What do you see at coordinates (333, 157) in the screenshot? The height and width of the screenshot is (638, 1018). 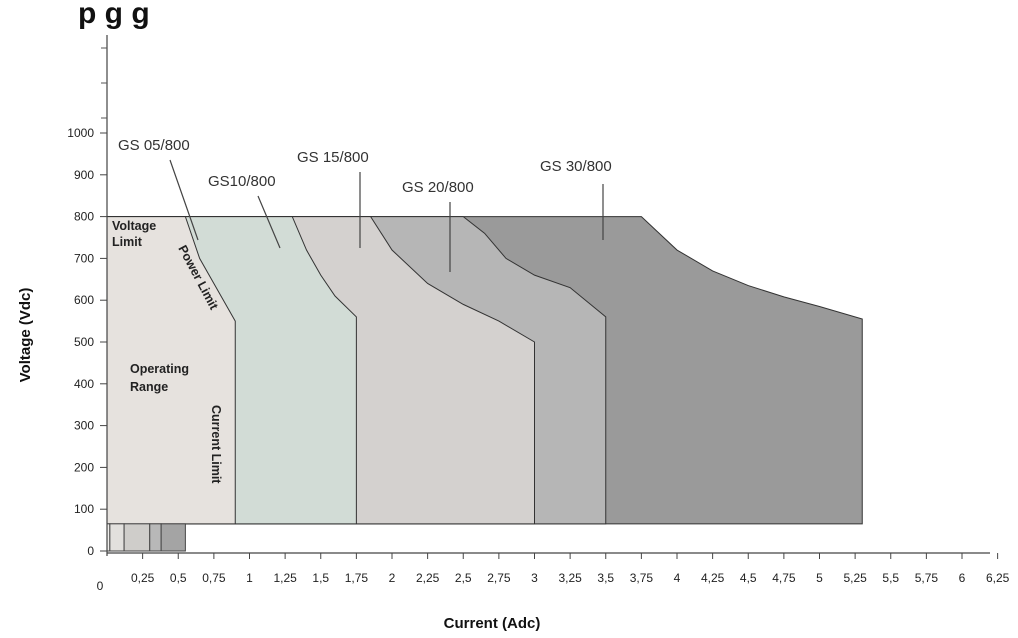 I see `model-label: GS 15/800` at bounding box center [333, 157].